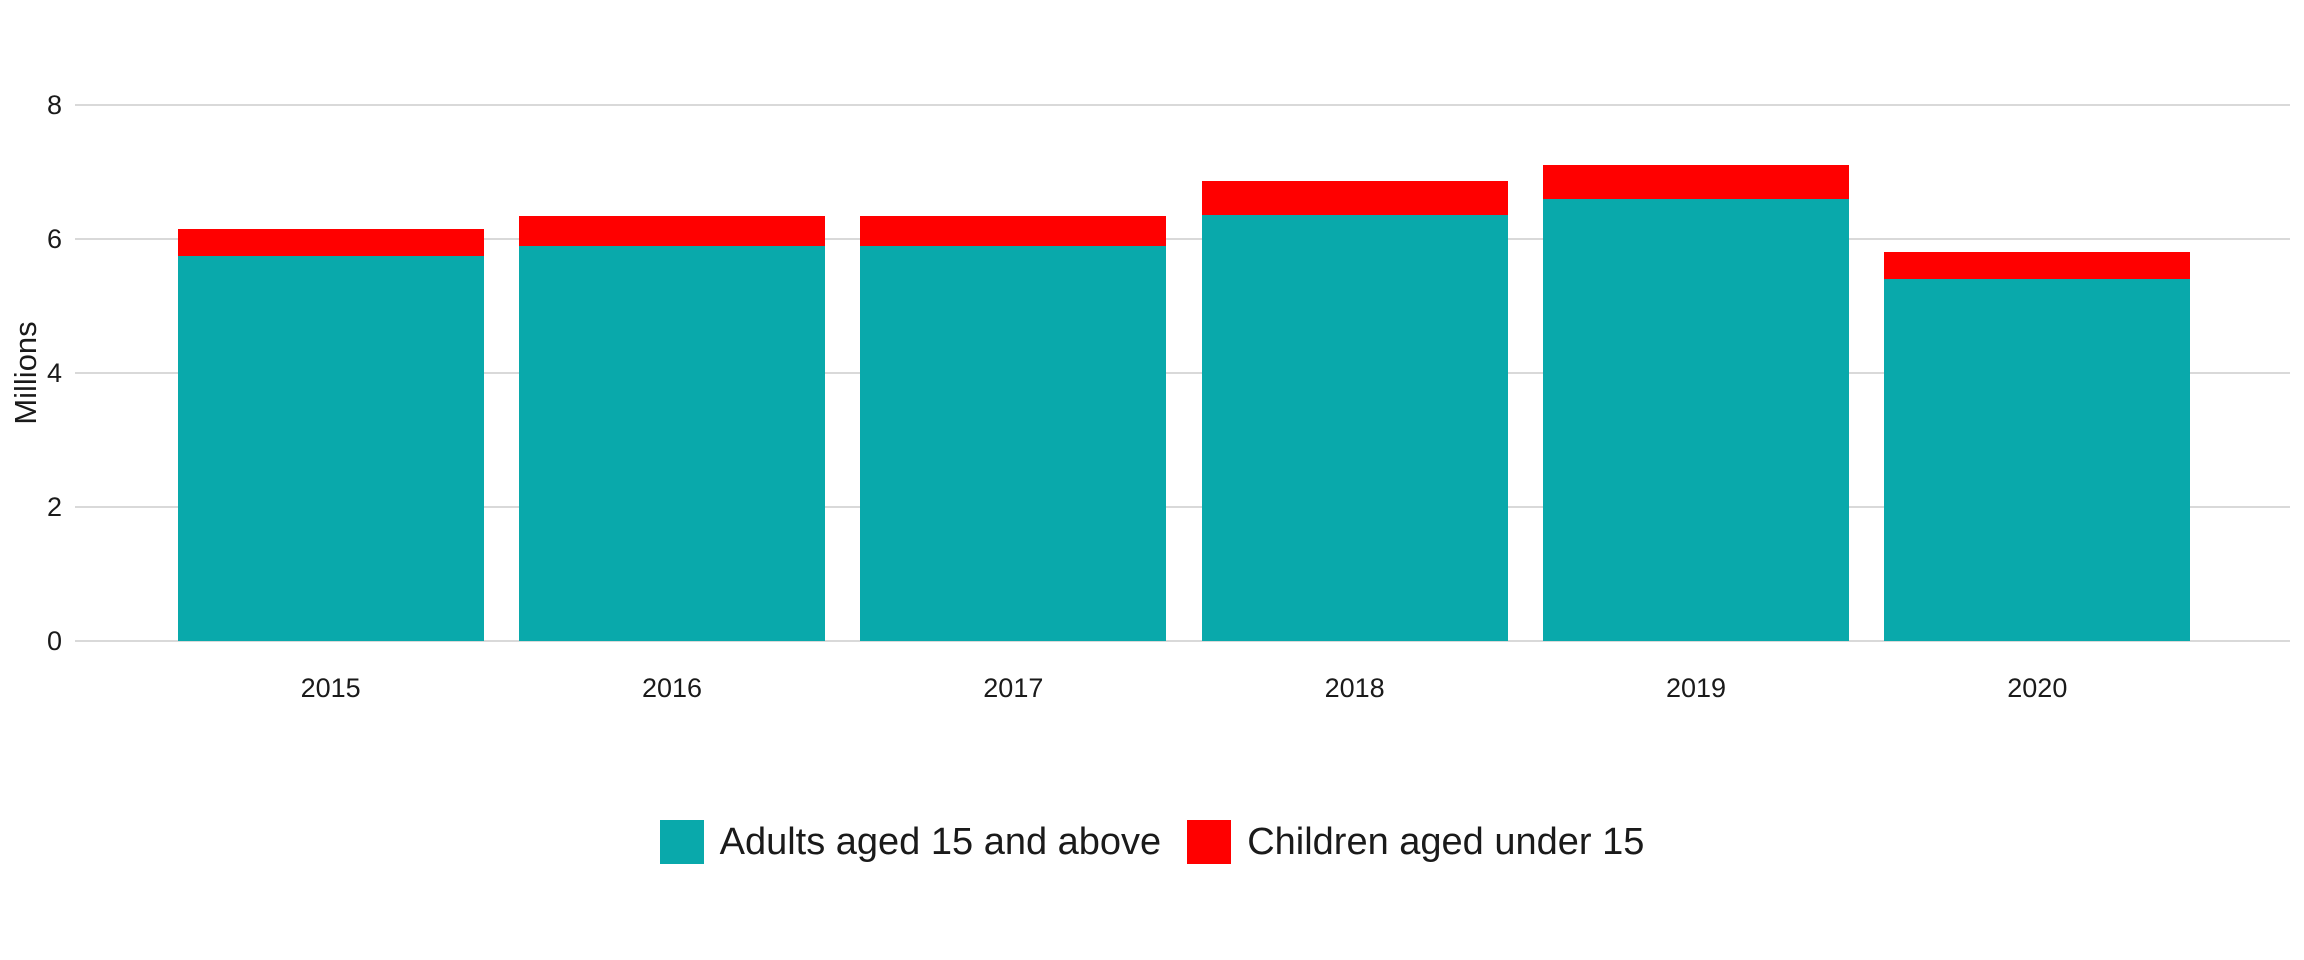  I want to click on x-axis: 2015 2016 2017 2018 2019 2020, so click(1184, 688).